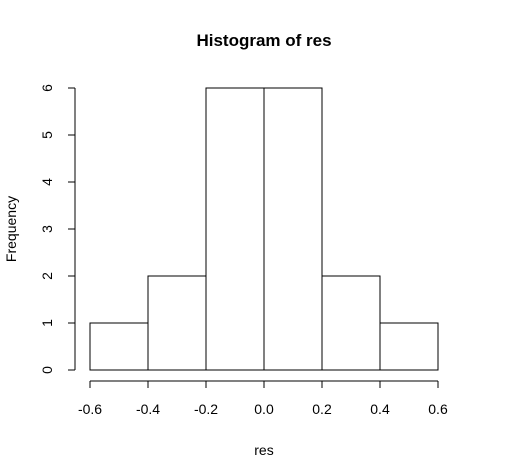 Image resolution: width=510 pixels, height=460 pixels. Describe the element at coordinates (57, 229) in the screenshot. I see `y-axis: 0 1 2 3 4 5 6` at that location.